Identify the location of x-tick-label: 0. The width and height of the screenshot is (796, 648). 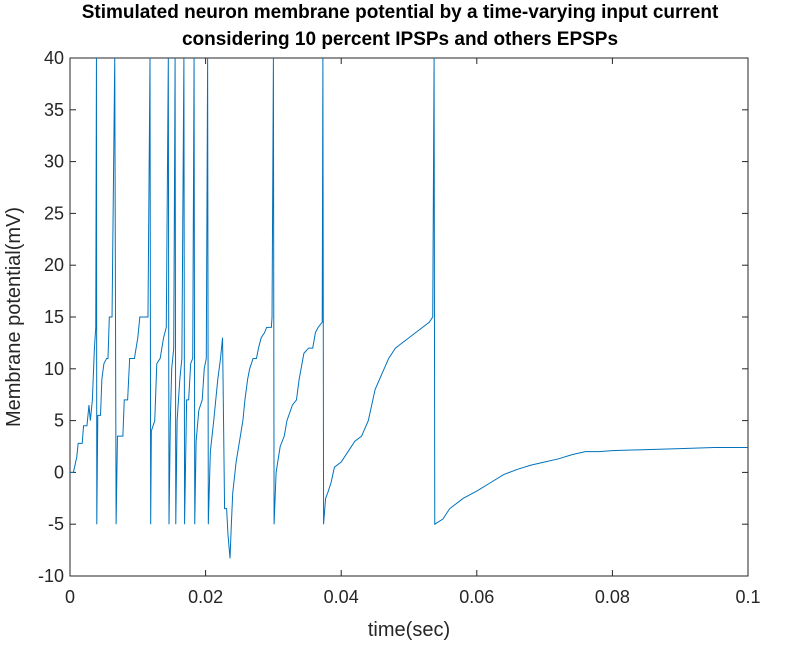
(70, 597).